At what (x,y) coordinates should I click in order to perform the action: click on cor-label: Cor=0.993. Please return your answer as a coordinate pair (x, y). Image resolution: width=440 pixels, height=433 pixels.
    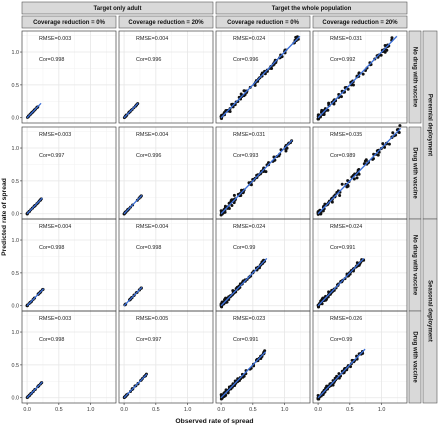
    Looking at the image, I should click on (245, 156).